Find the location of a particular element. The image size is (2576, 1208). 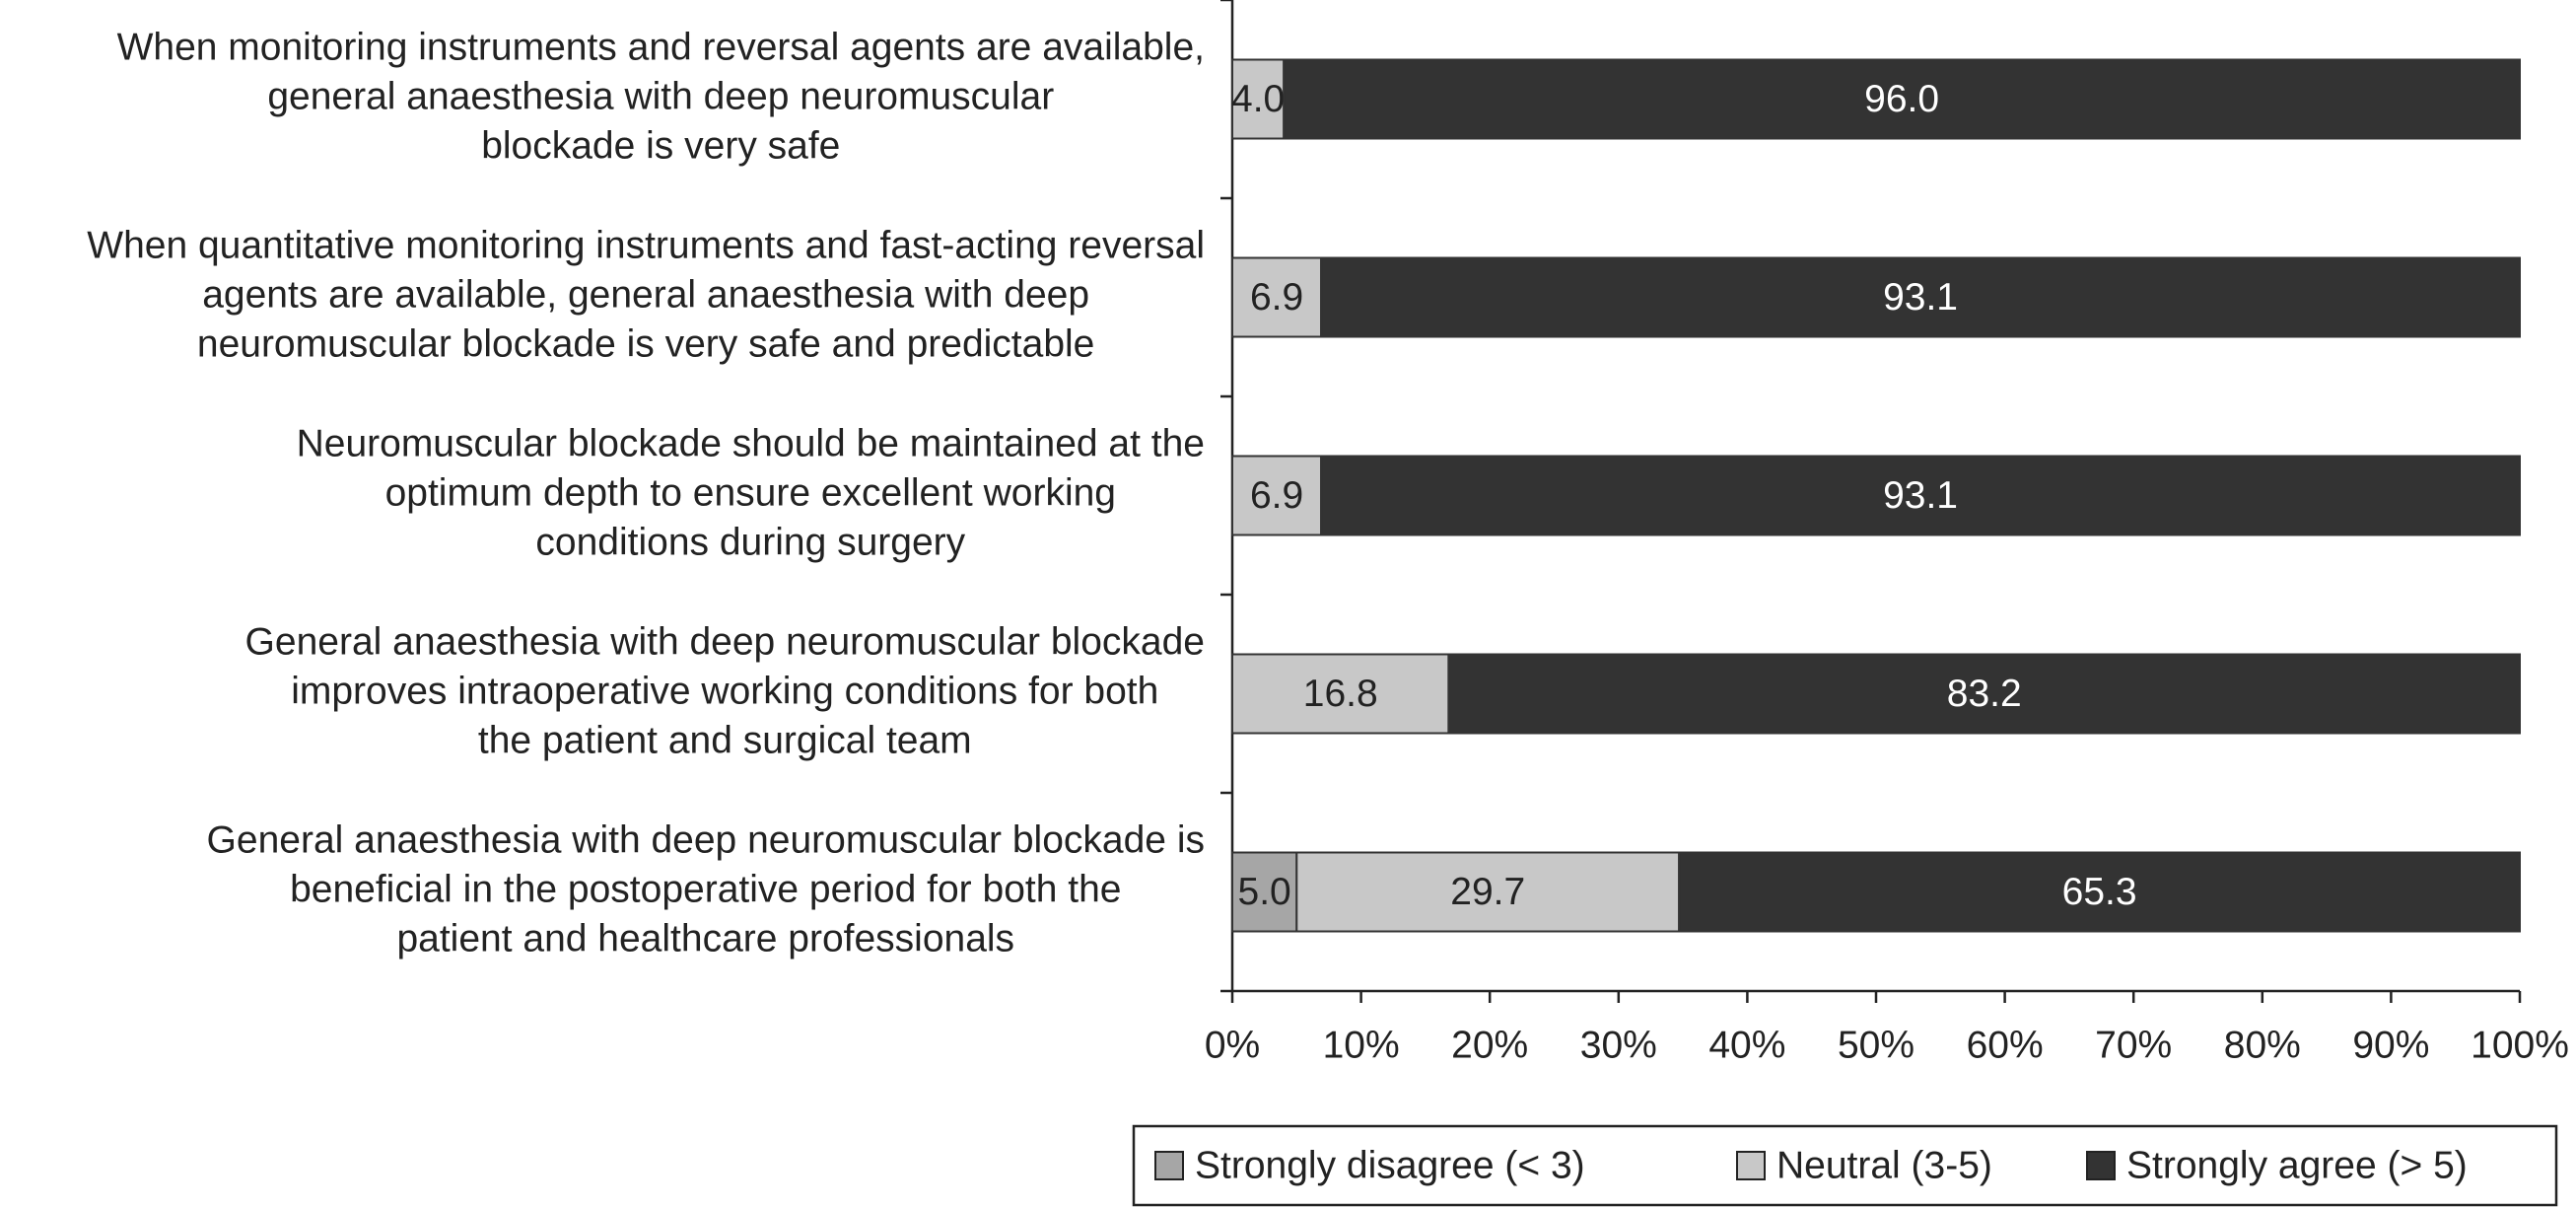

data-label: 5.0 is located at coordinates (1265, 892).